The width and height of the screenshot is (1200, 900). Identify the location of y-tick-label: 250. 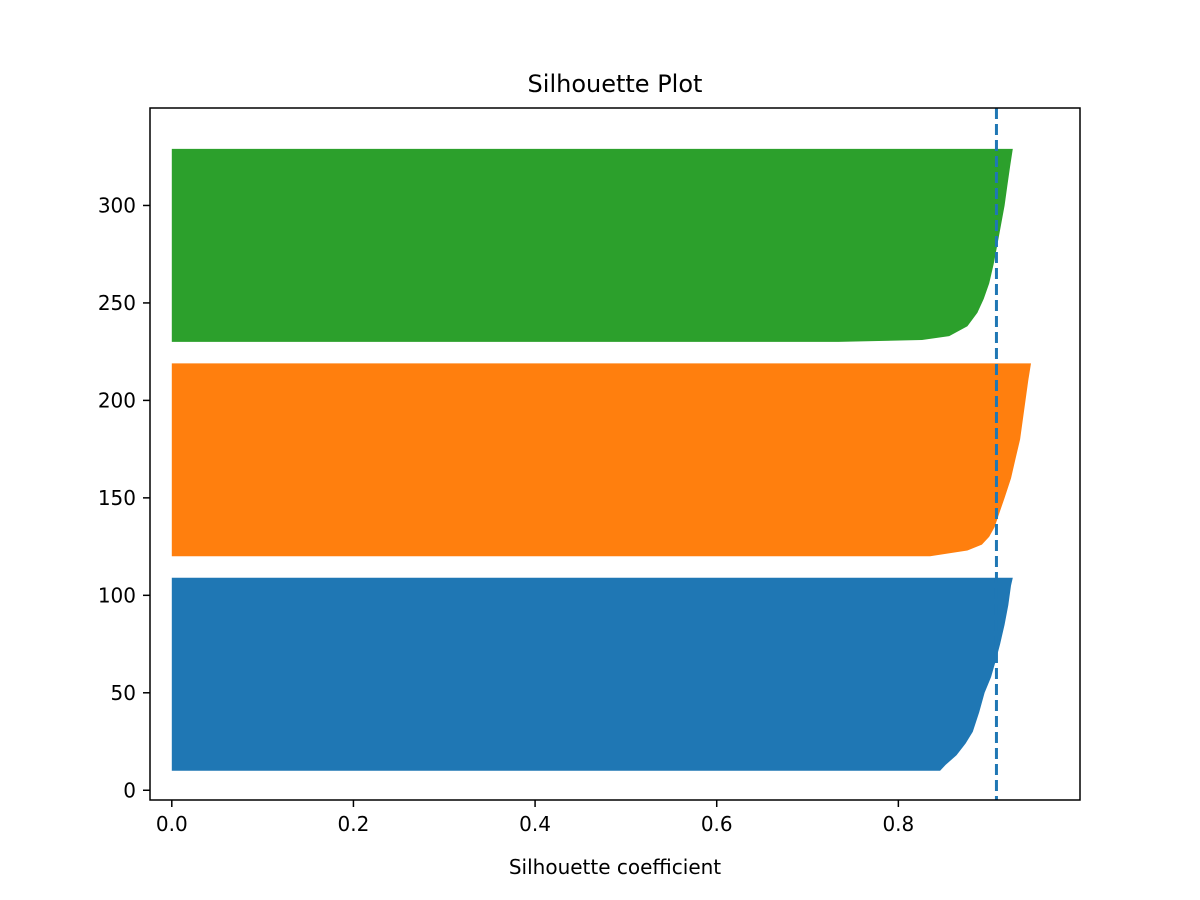
(117, 303).